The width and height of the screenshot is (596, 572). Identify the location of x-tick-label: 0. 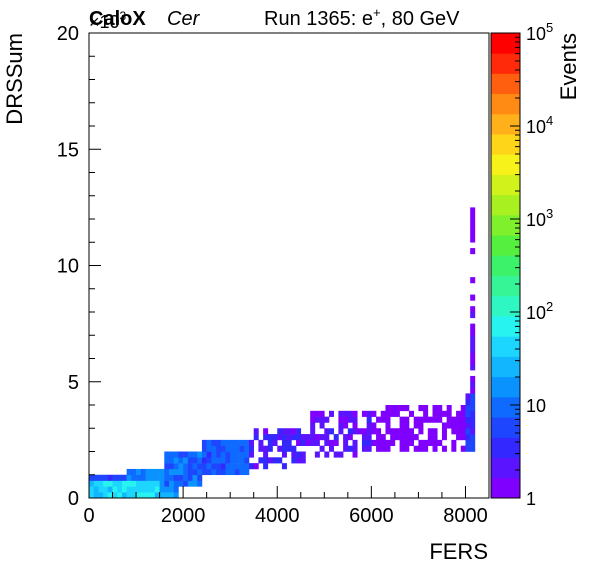
(88, 516).